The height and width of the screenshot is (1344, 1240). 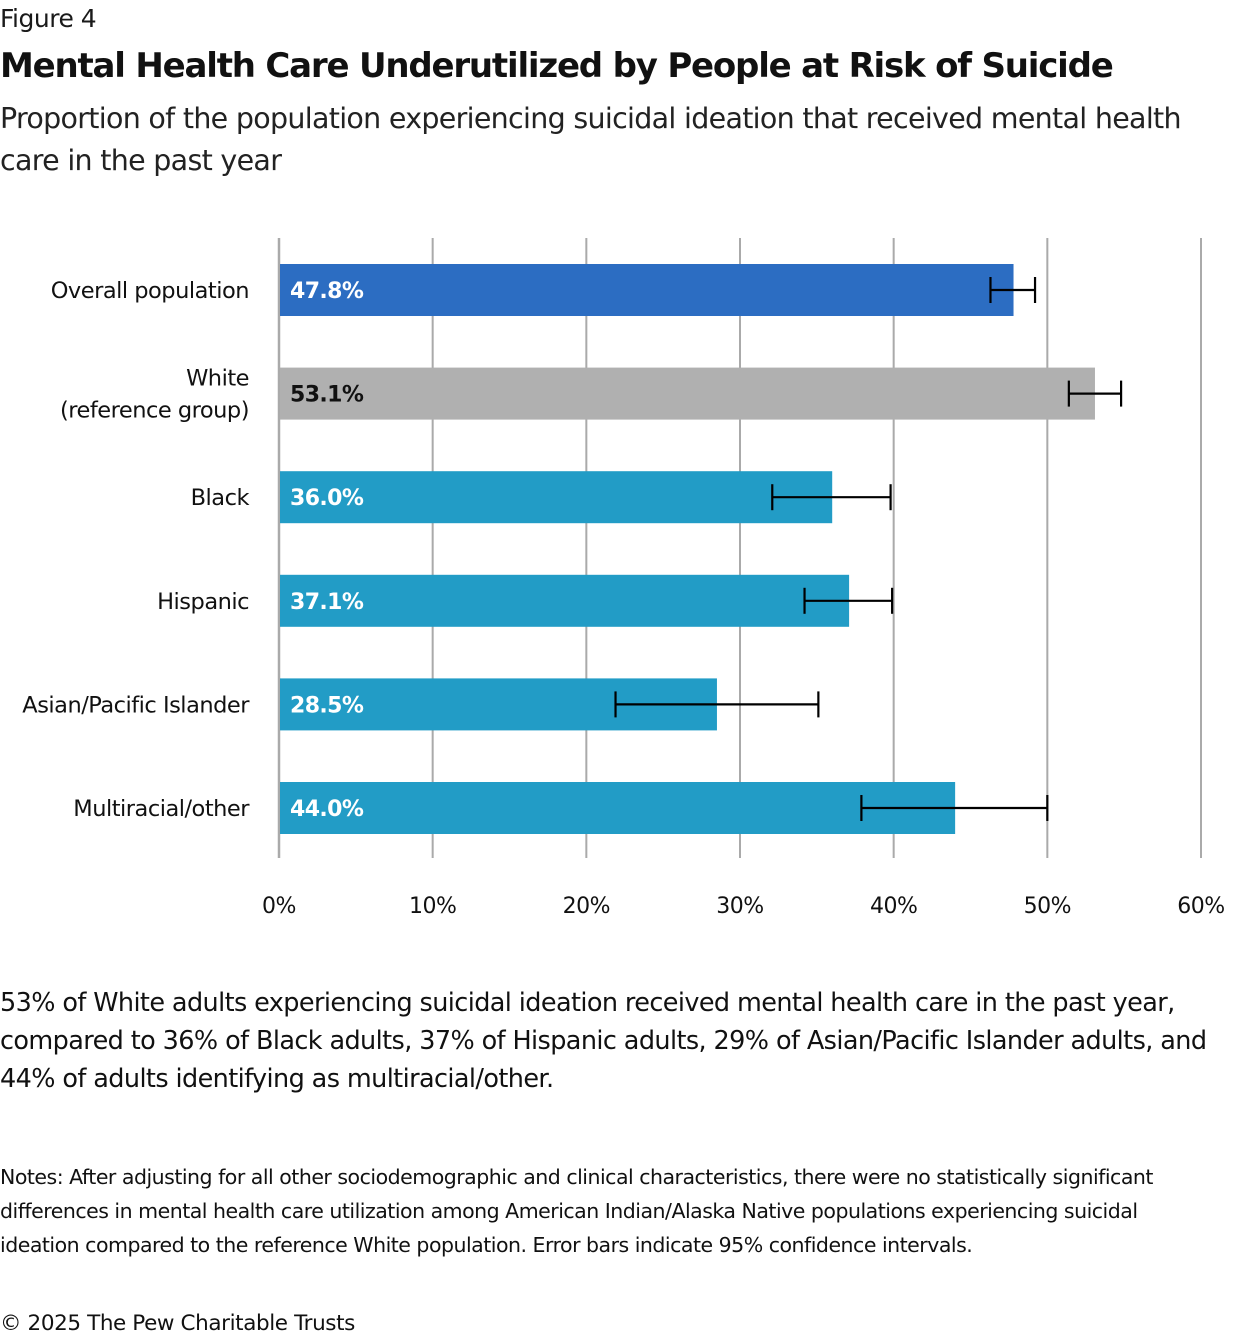 I want to click on x-tick-label: 0%, so click(x=279, y=906).